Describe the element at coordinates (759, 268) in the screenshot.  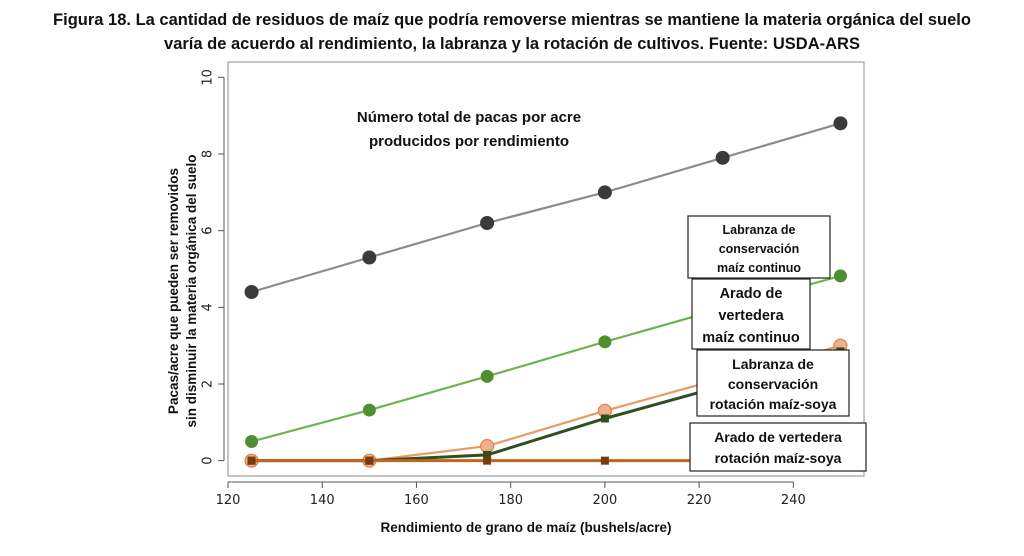
I see `annotation-cons_cont-line-3: maíz continuo` at that location.